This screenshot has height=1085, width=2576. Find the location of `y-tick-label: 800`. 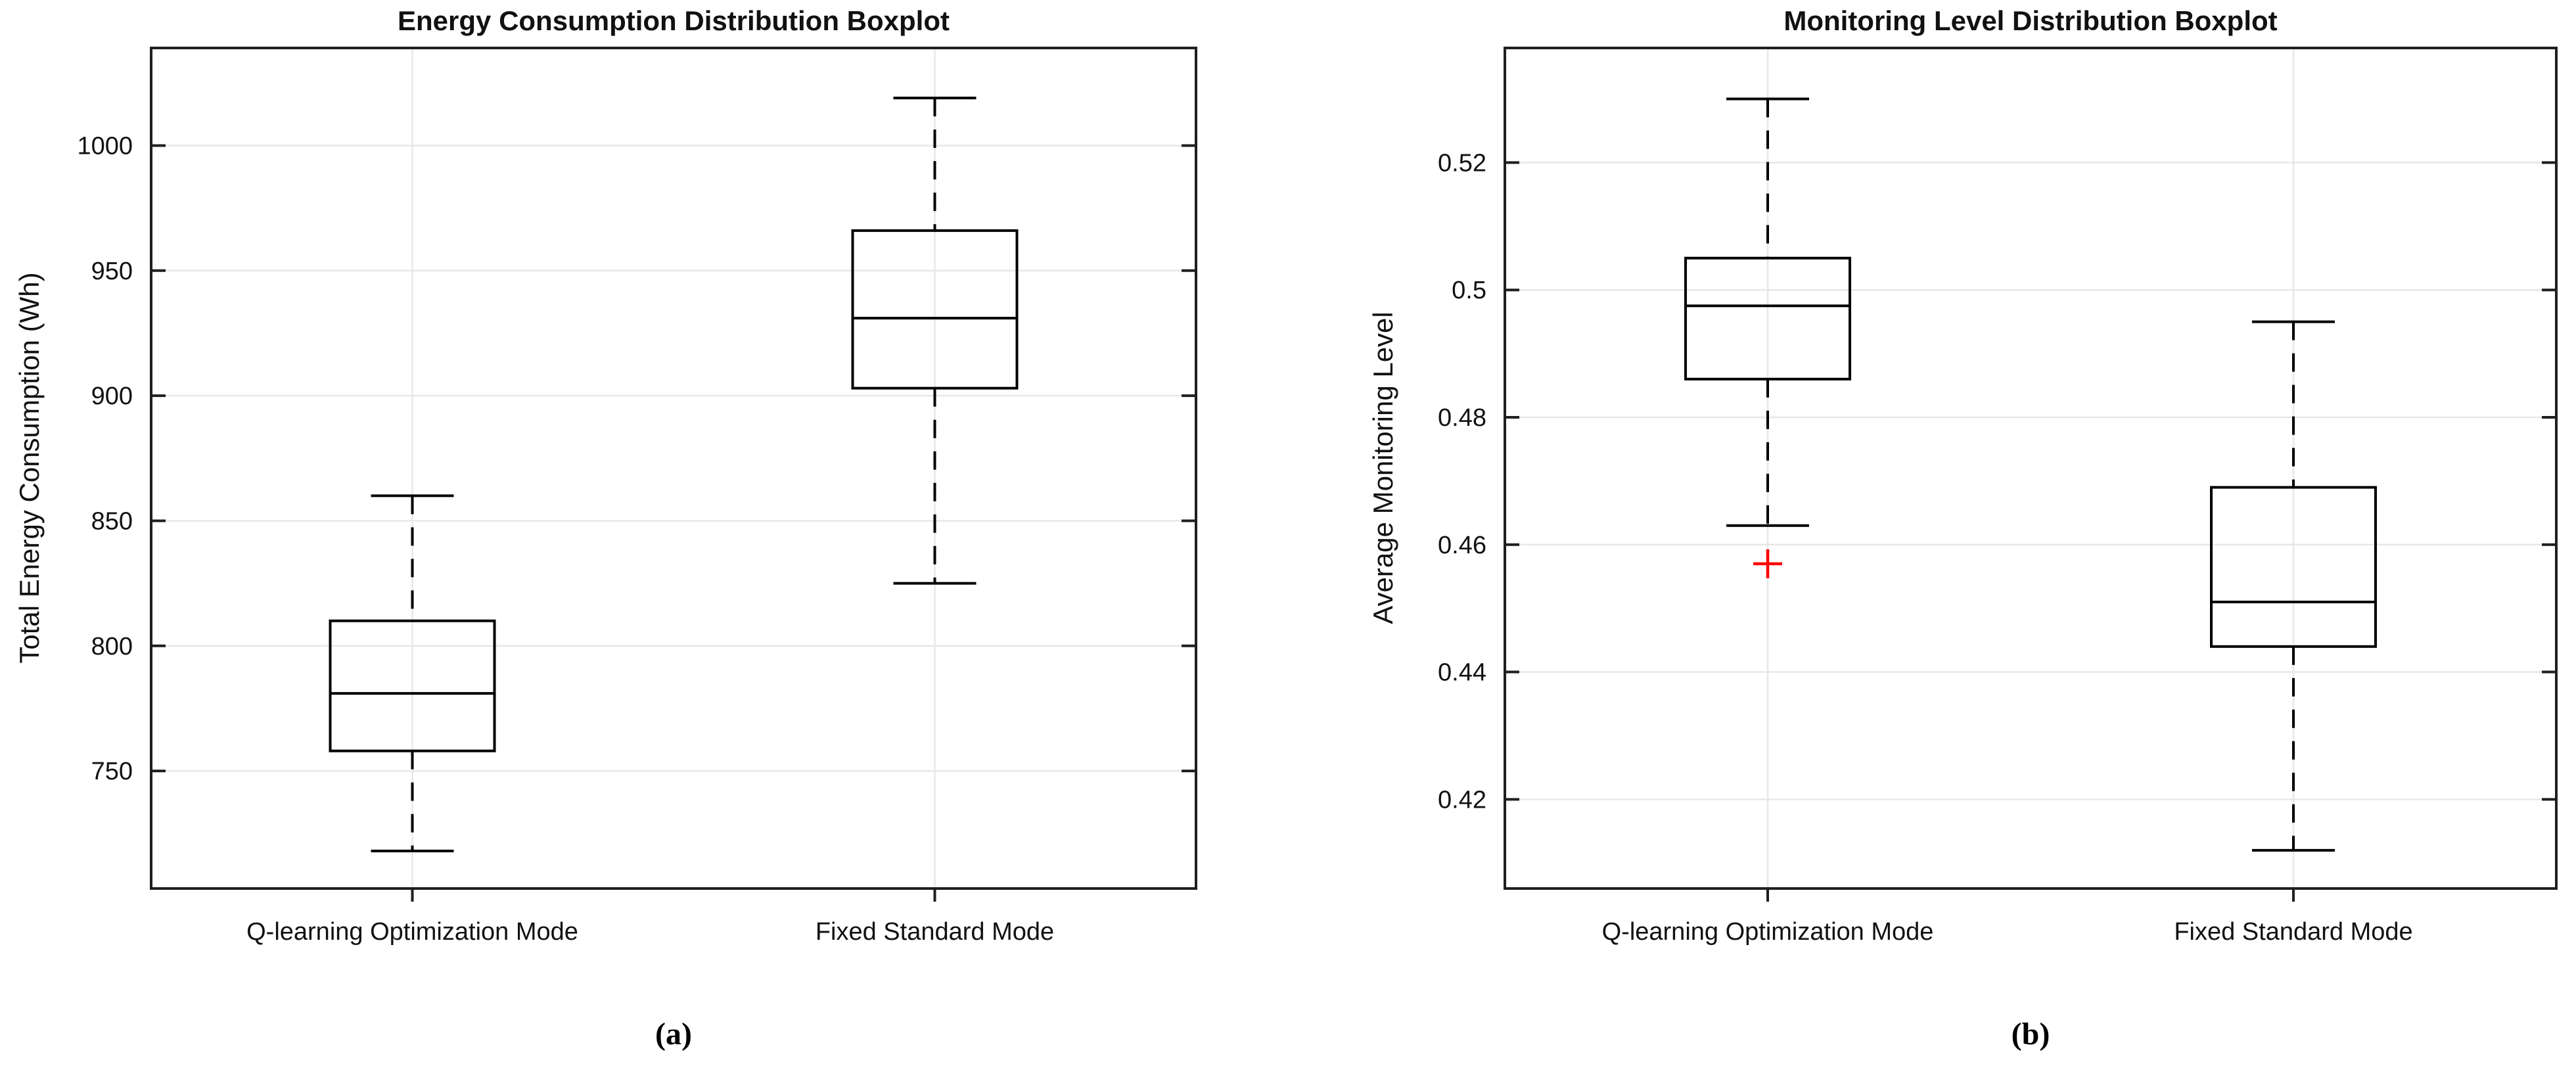

y-tick-label: 800 is located at coordinates (112, 646).